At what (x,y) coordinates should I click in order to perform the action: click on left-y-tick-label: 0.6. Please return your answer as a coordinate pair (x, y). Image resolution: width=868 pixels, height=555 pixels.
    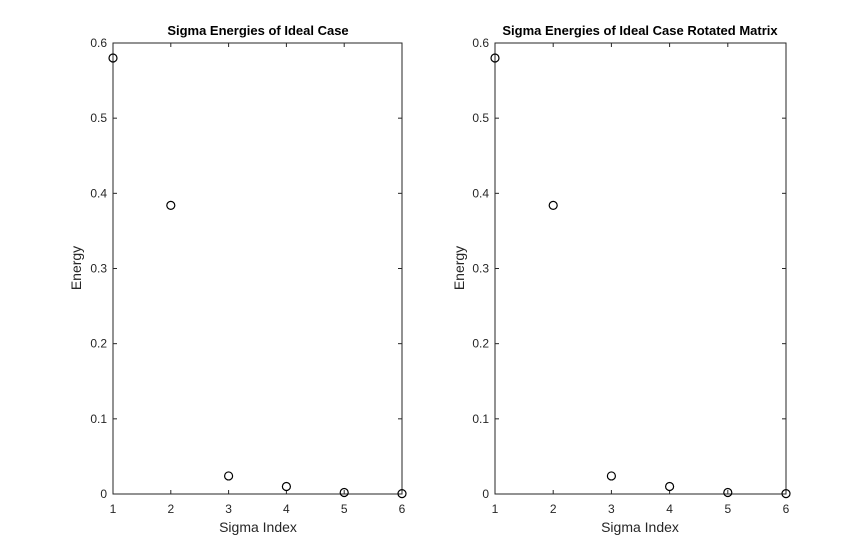
    Looking at the image, I should click on (98, 43).